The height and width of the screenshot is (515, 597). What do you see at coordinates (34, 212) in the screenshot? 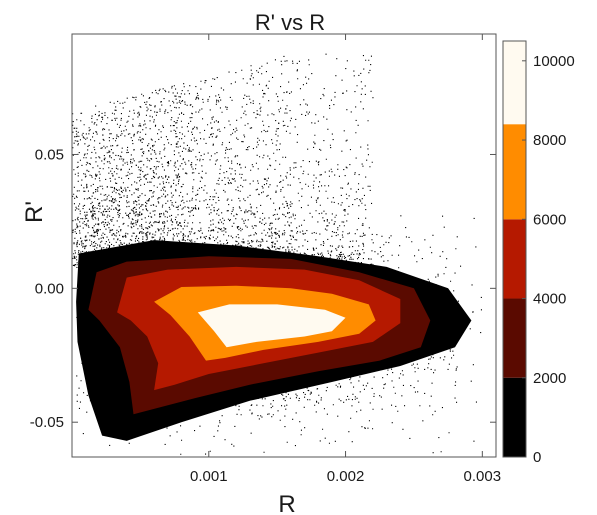
I see `y-axis-label: R'` at bounding box center [34, 212].